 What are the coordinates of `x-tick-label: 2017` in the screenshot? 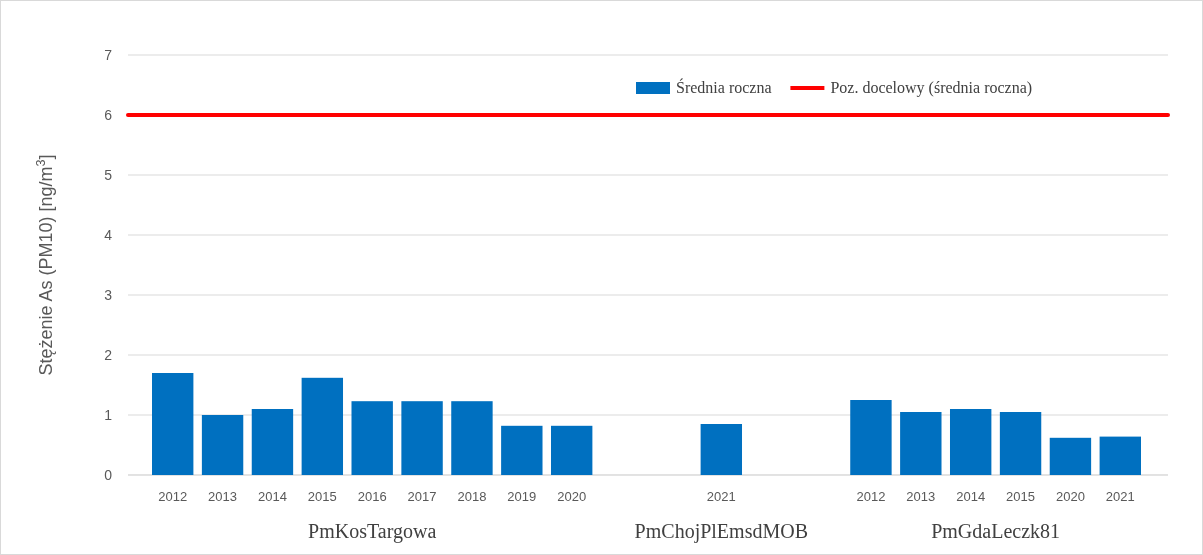 It's located at (422, 496).